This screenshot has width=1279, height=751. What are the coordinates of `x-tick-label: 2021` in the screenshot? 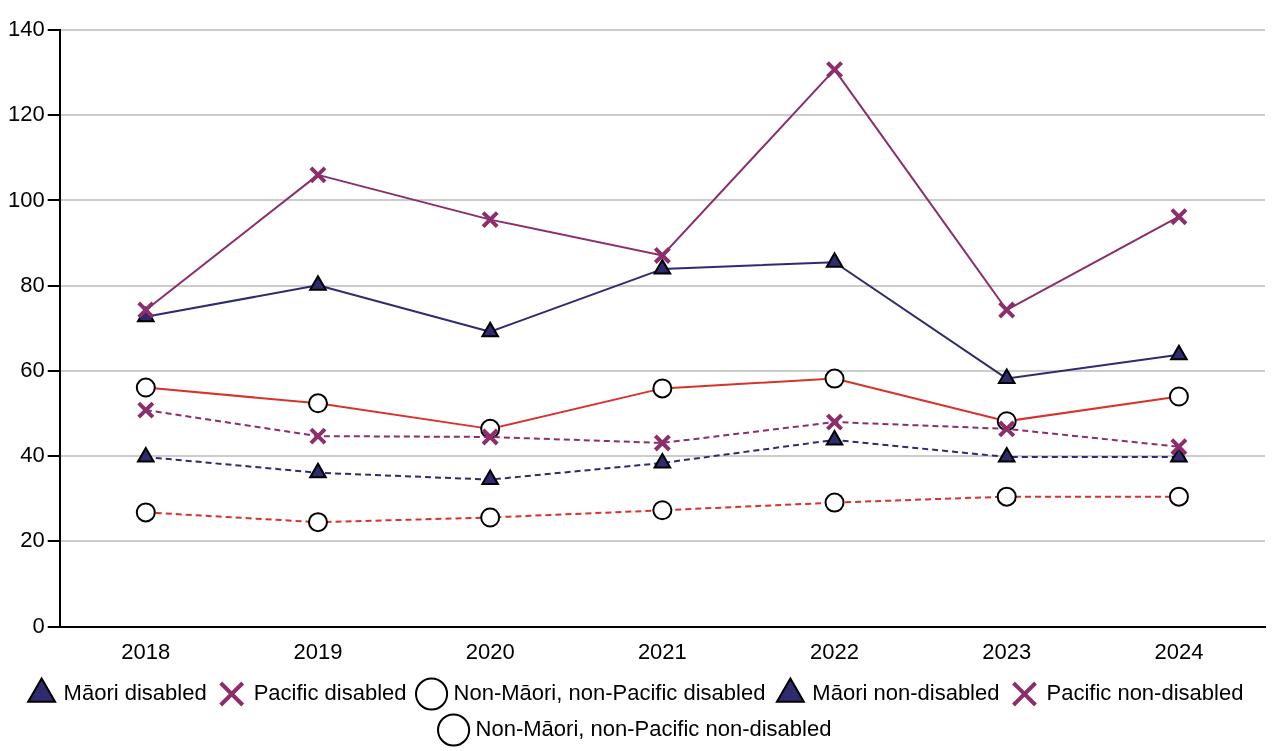 It's located at (662, 651).